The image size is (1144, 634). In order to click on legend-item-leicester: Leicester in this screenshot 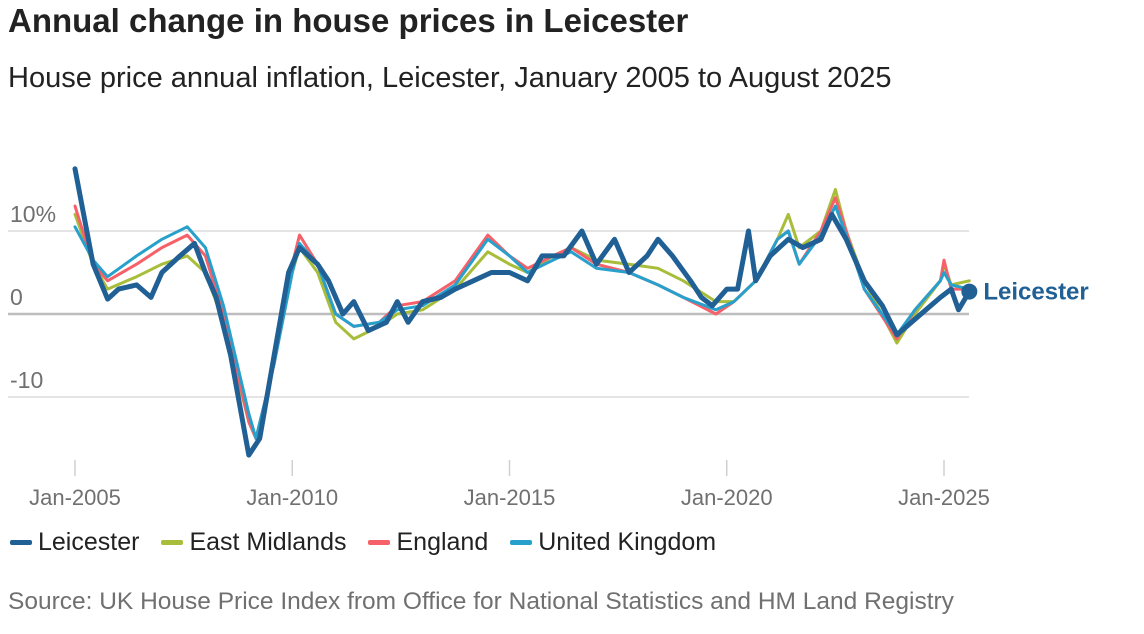, I will do `click(74, 542)`.